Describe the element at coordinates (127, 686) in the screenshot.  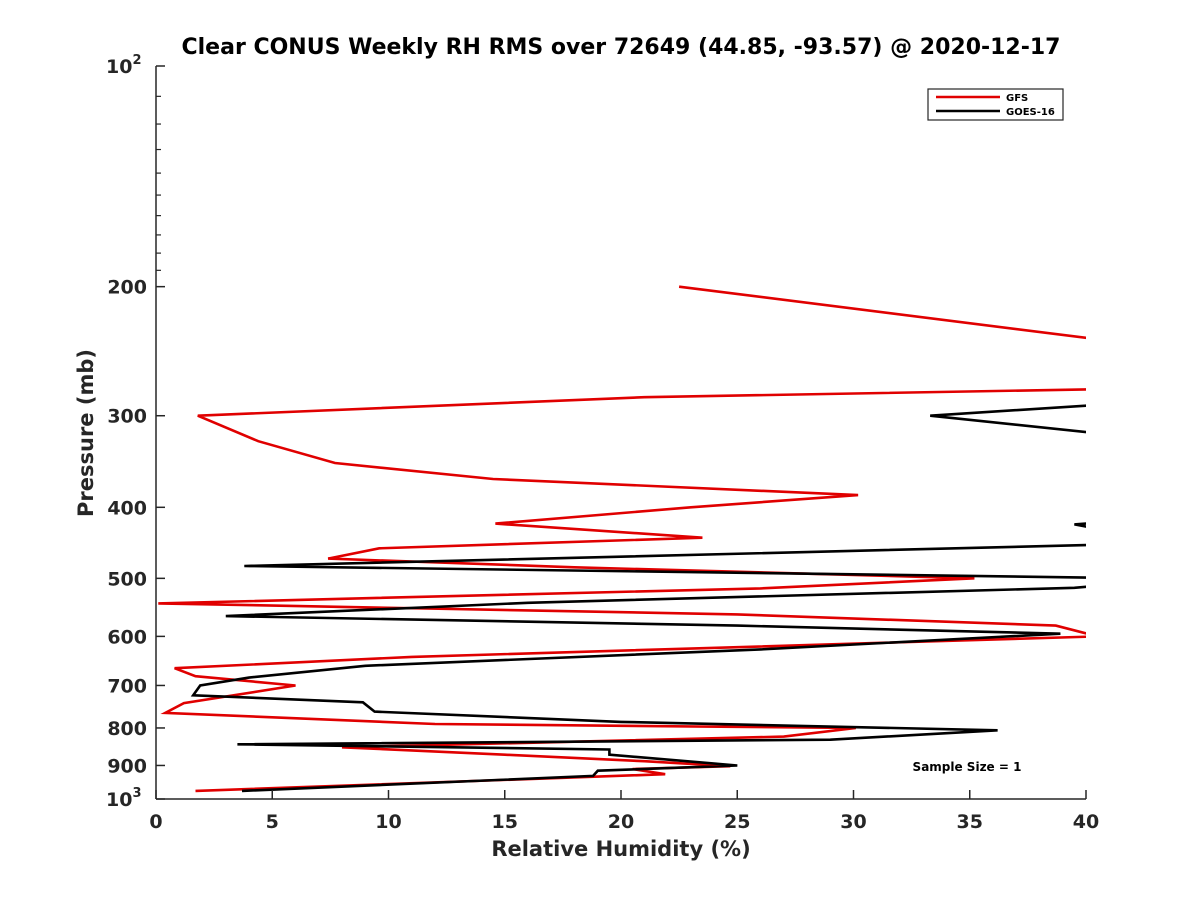
I see `y-tick-label: 700` at that location.